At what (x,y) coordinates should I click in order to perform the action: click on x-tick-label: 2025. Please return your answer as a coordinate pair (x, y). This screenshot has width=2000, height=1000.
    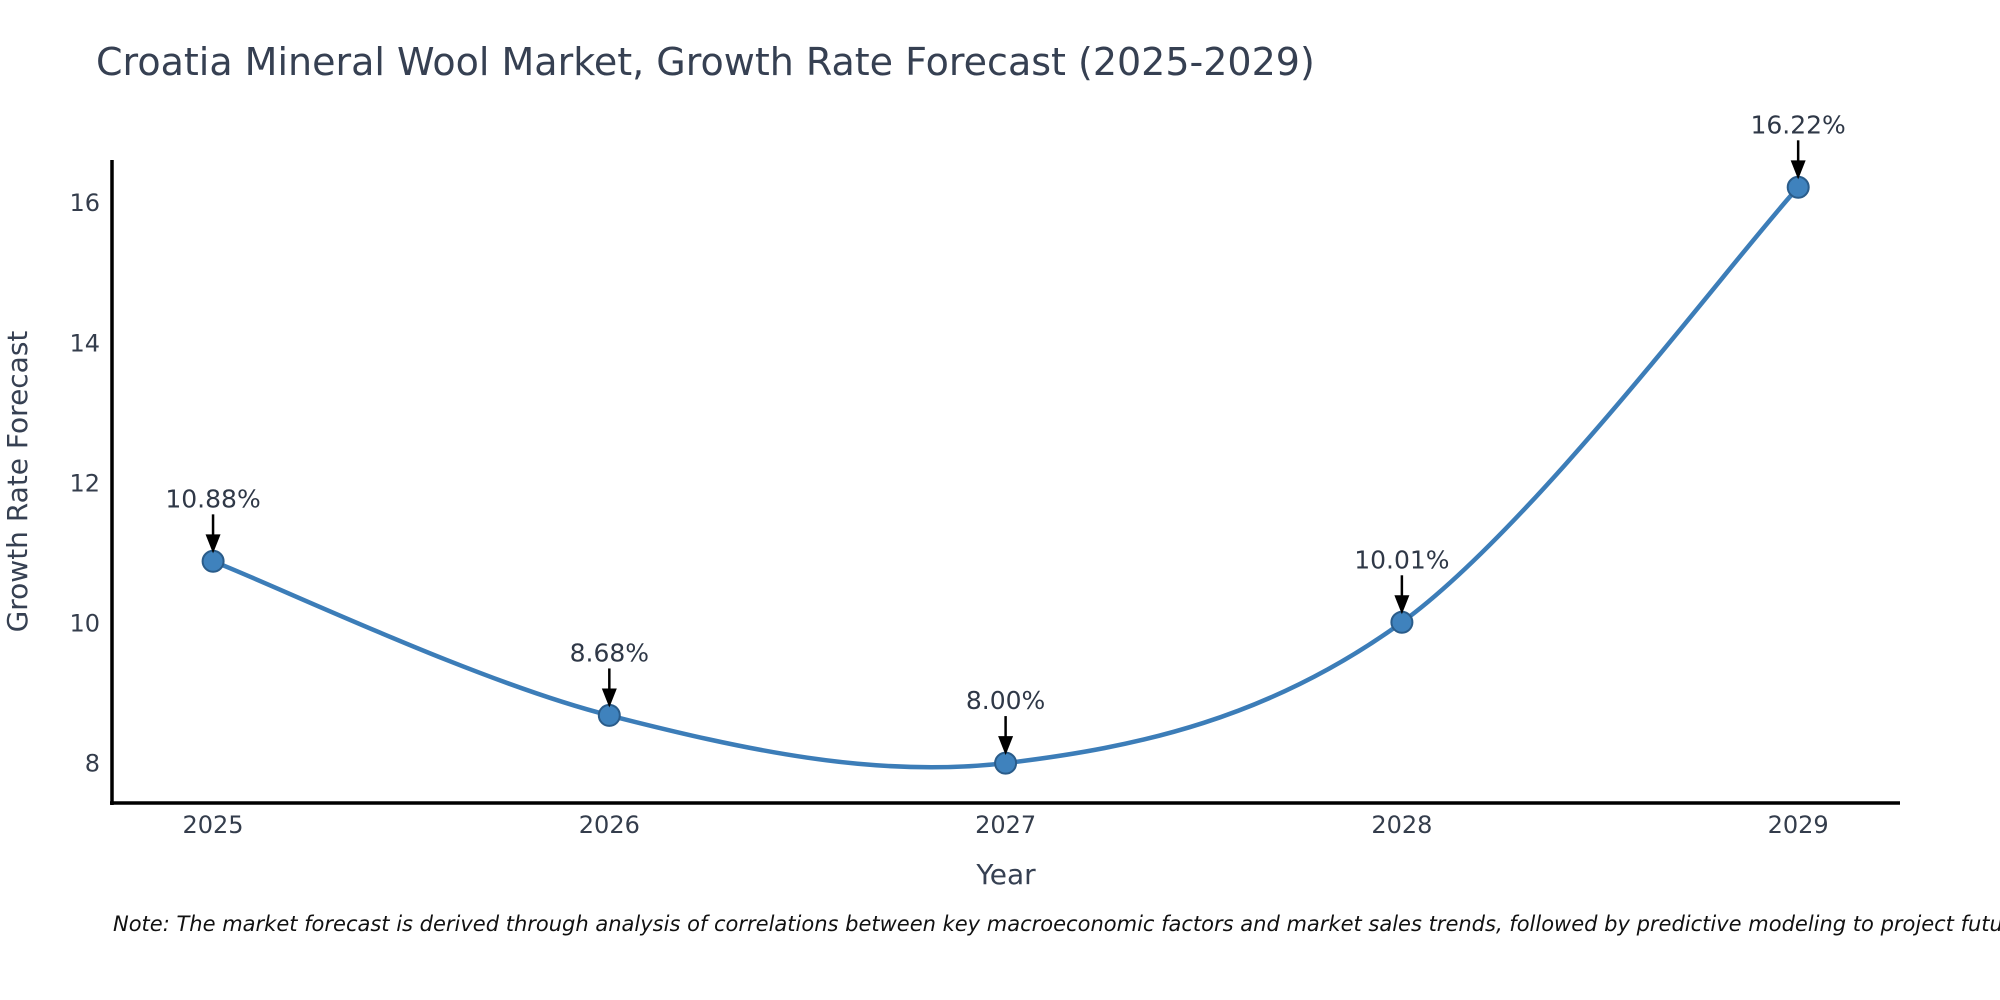
    Looking at the image, I should click on (213, 825).